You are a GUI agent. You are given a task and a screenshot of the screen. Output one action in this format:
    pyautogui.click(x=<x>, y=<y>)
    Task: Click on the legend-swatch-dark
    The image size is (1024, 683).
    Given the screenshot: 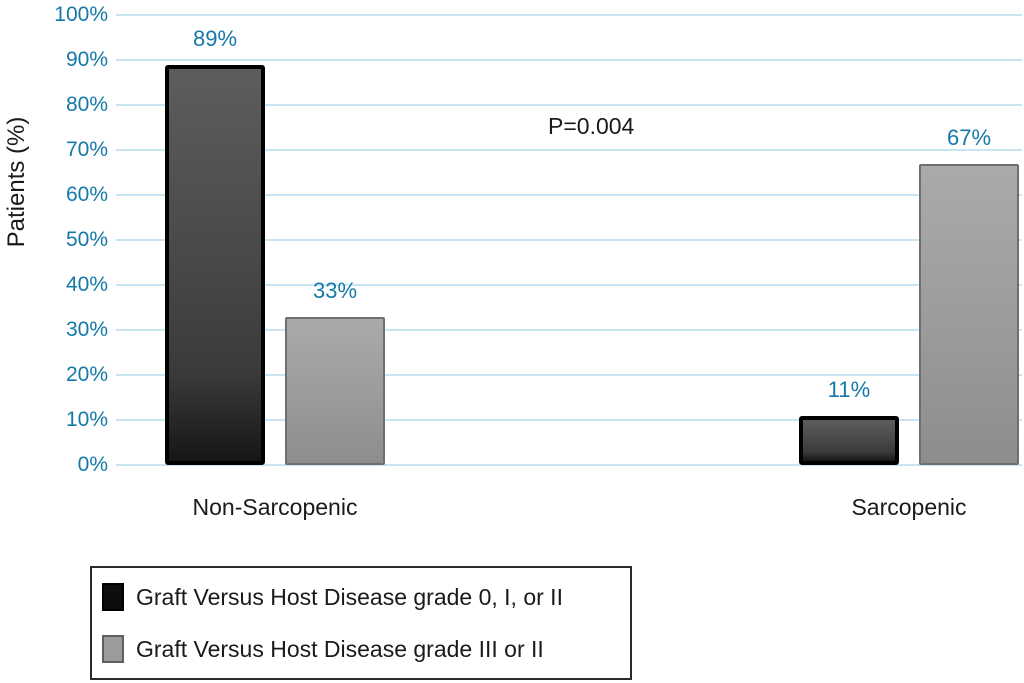 What is the action you would take?
    pyautogui.click(x=113, y=597)
    